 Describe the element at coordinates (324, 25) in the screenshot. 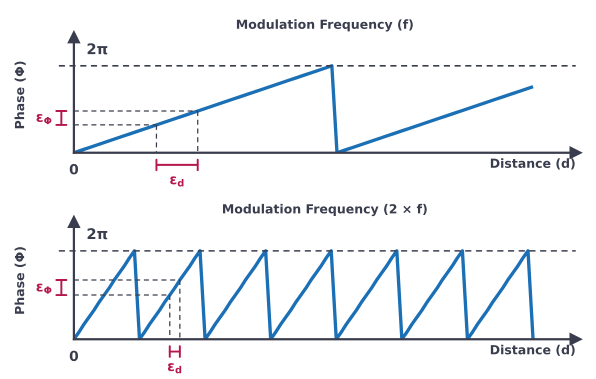

I see `chart-title: Modulation Frequency (f)` at that location.